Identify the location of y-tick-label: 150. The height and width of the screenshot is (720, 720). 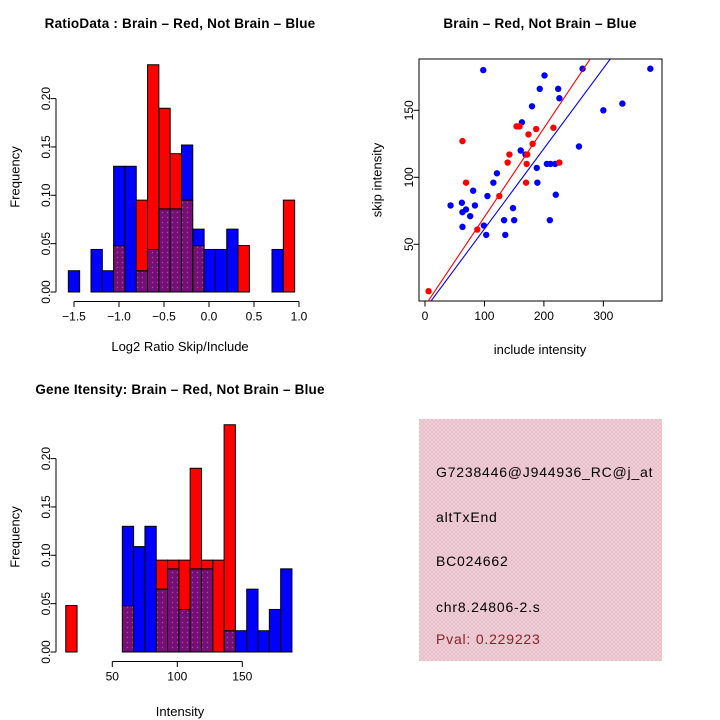
(409, 110).